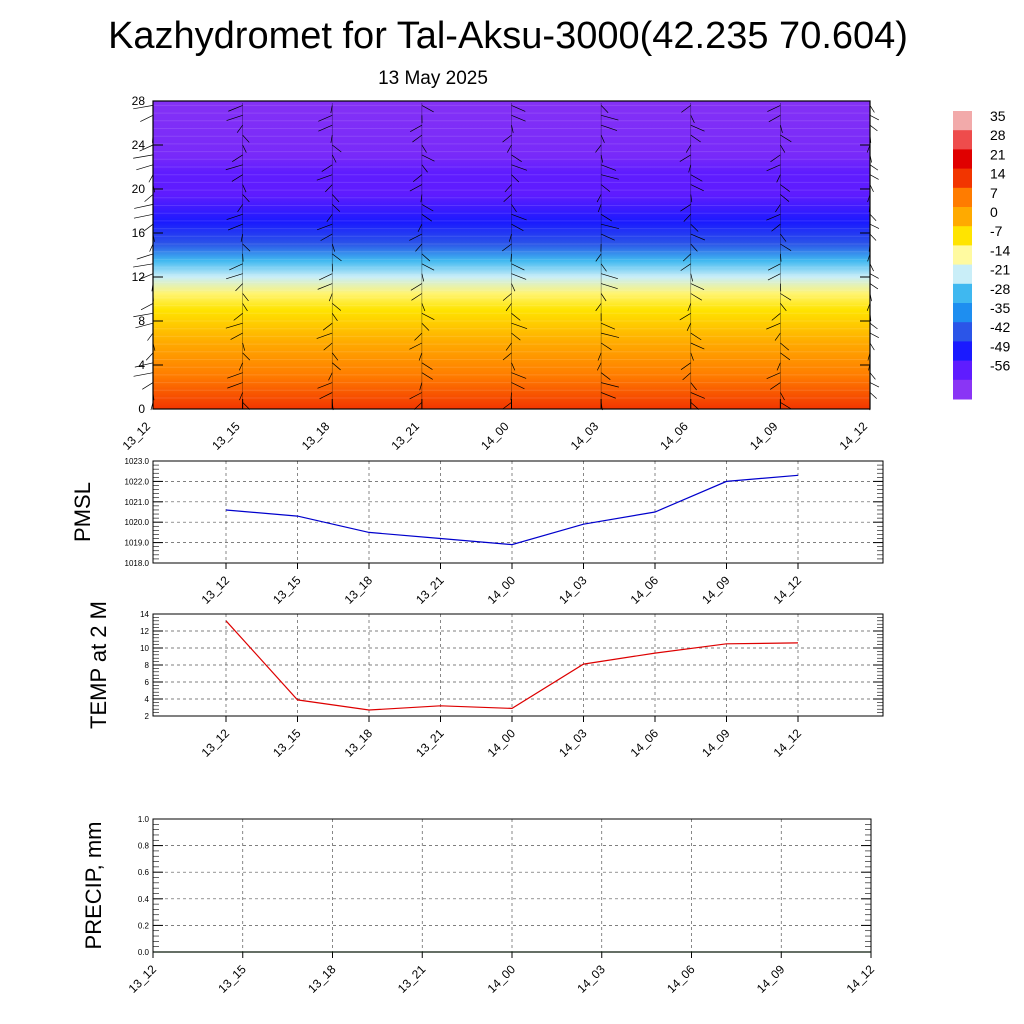 This screenshot has height=1024, width=1024. Describe the element at coordinates (141, 365) in the screenshot. I see `y-tick-label: 4` at that location.